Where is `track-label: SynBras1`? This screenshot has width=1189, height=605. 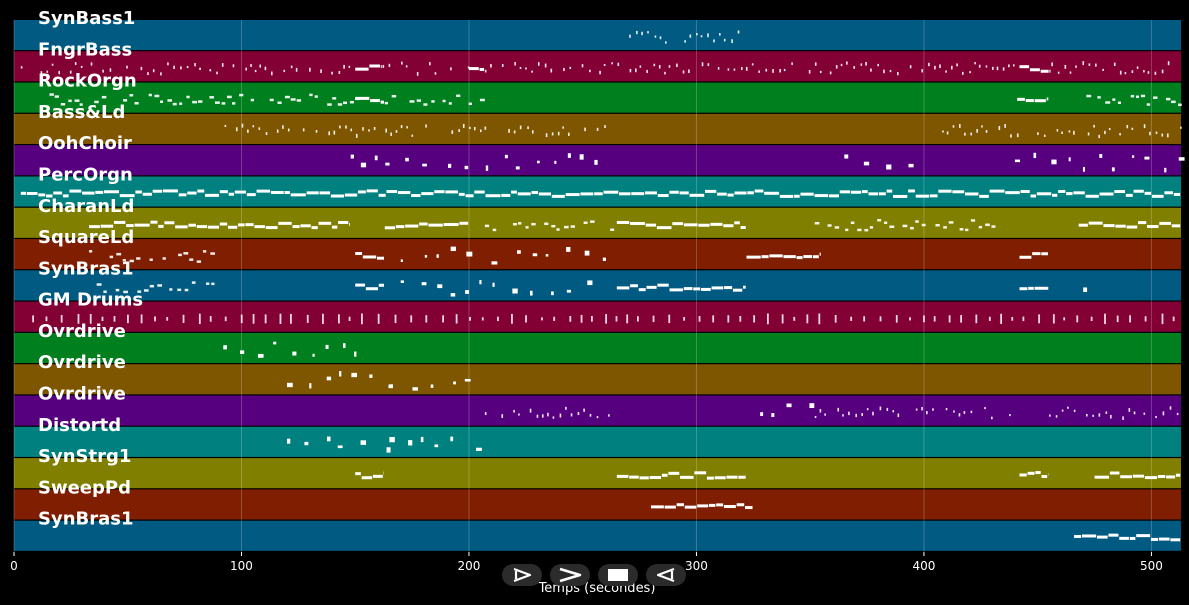 track-label: SynBras1 is located at coordinates (86, 519).